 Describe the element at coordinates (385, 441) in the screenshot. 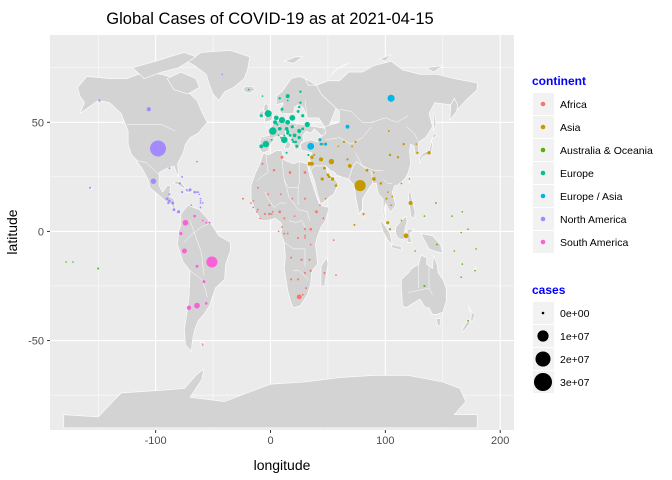

I see `x-tick-label: 100` at that location.